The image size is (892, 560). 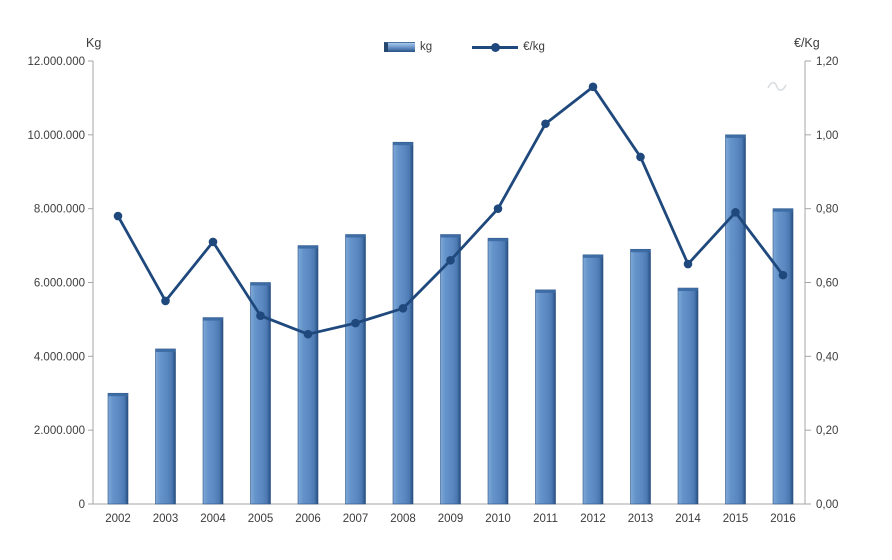 I want to click on watermark-squiggle, so click(x=777, y=86).